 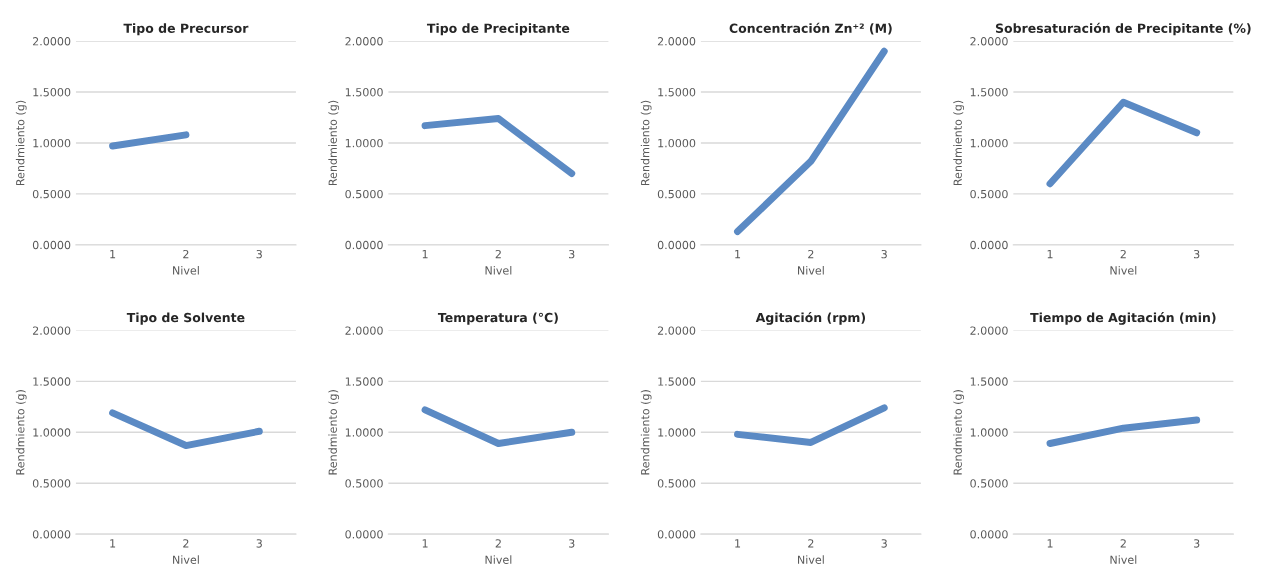 I want to click on chart-title: Tipo de Precursor, so click(x=186, y=29).